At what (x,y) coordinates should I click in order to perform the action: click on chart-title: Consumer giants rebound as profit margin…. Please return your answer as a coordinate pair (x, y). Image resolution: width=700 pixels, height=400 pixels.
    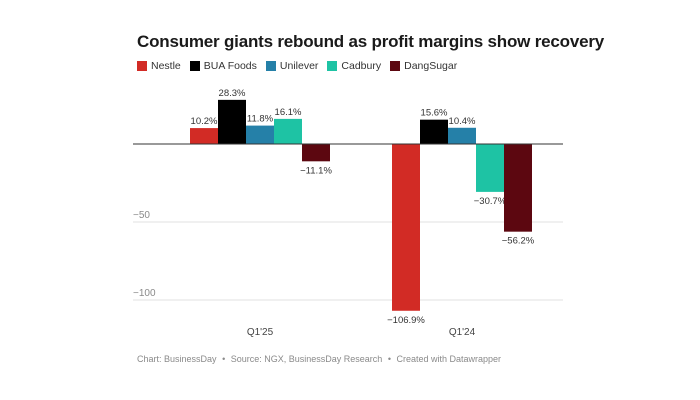
    Looking at the image, I should click on (370, 41).